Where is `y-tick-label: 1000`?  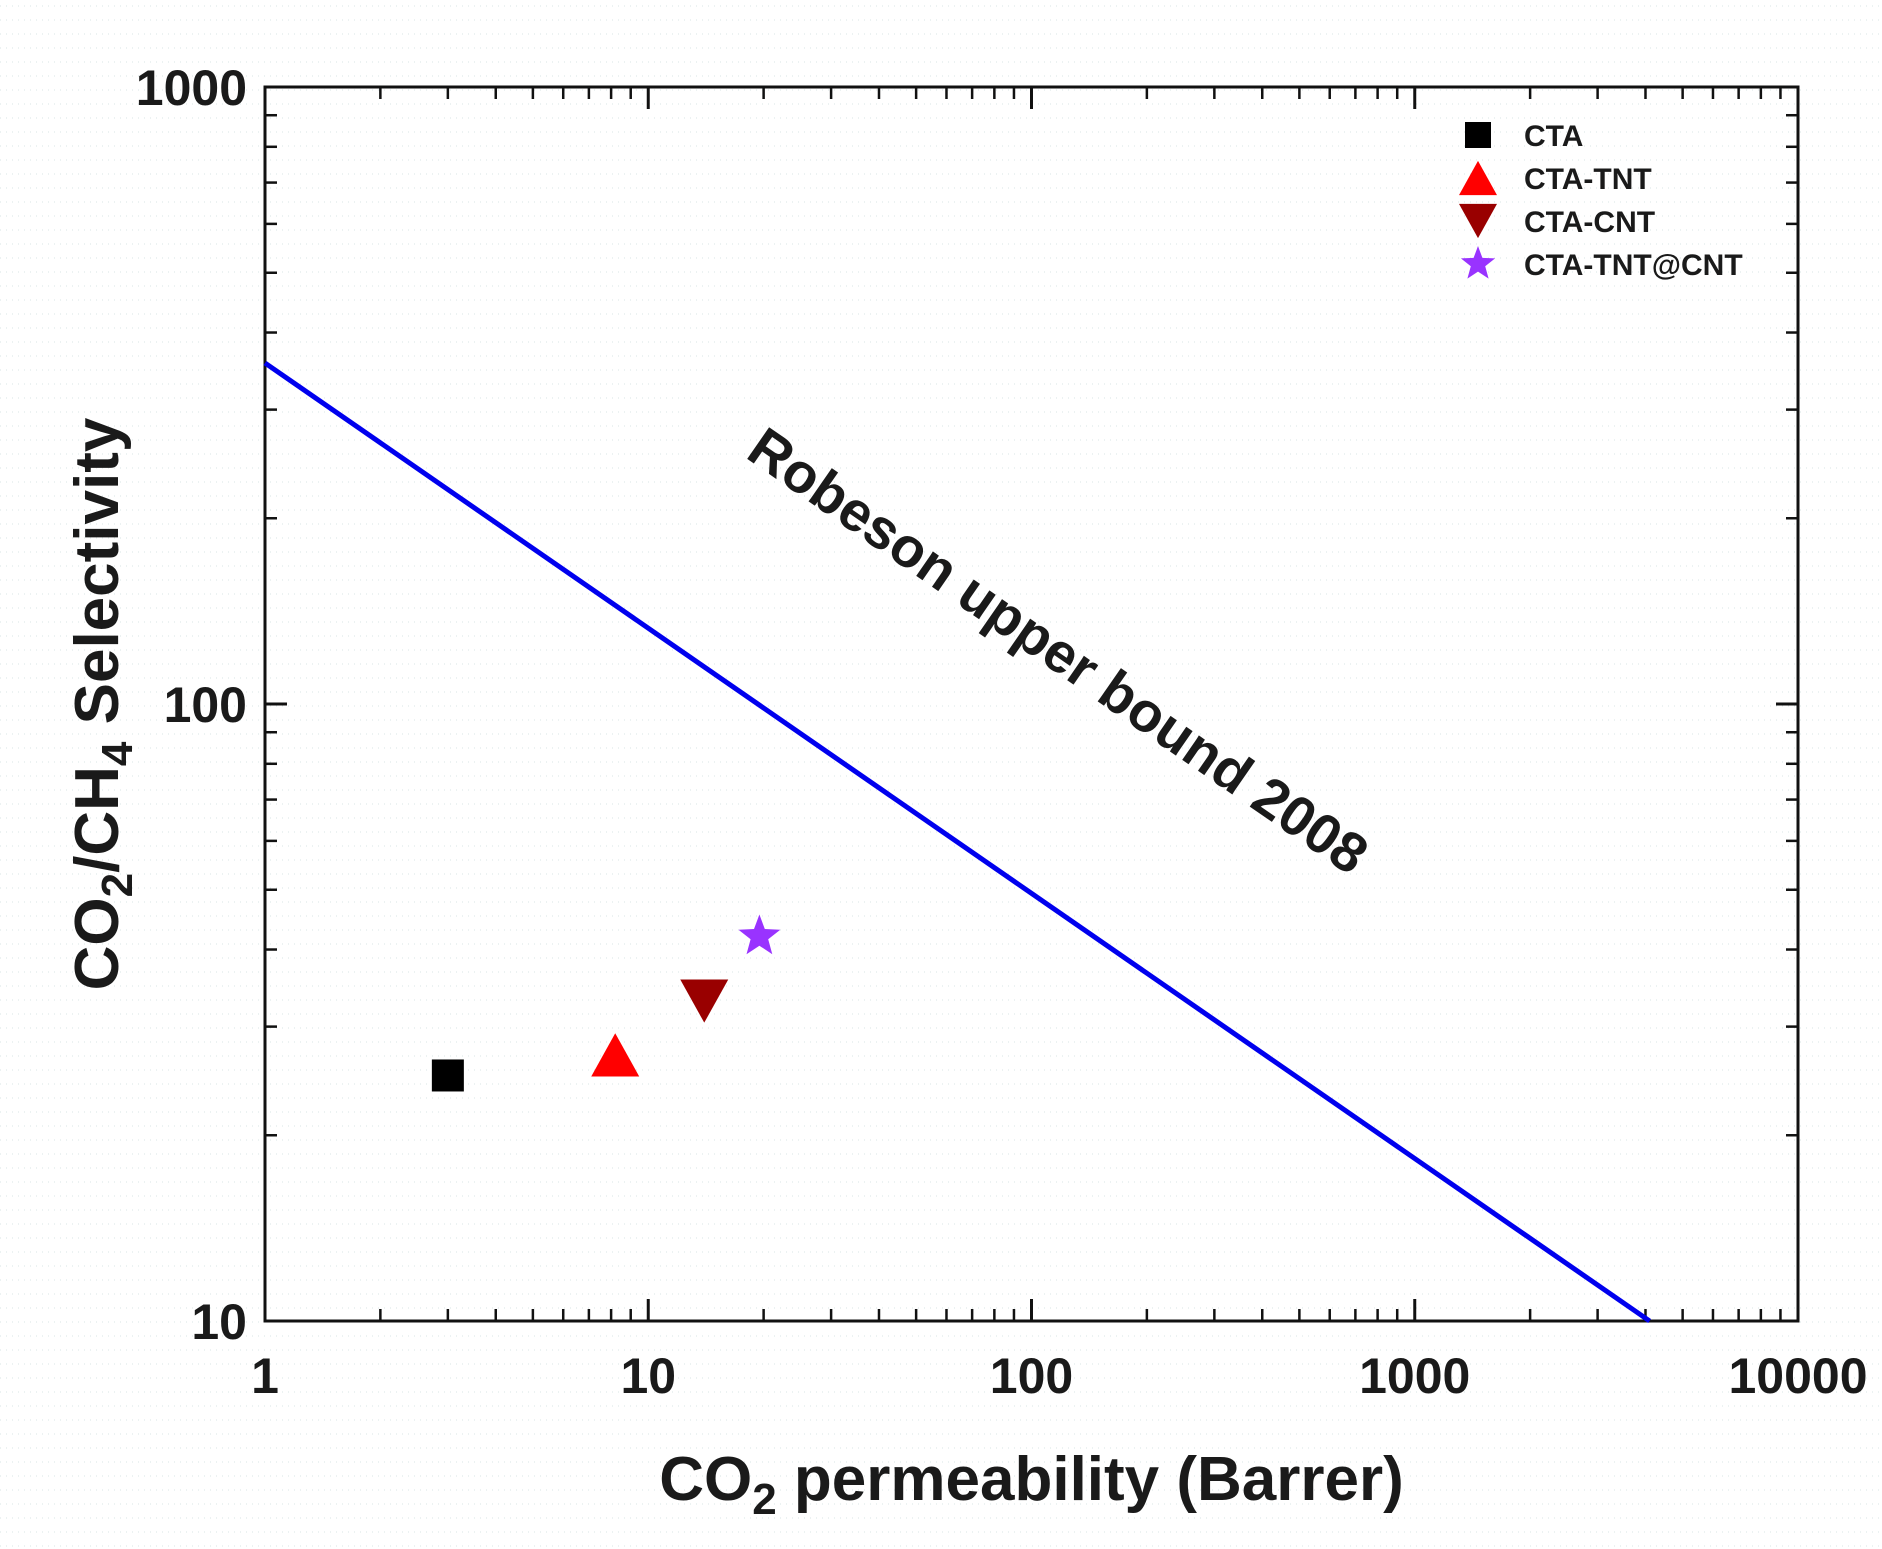
y-tick-label: 1000 is located at coordinates (191, 88).